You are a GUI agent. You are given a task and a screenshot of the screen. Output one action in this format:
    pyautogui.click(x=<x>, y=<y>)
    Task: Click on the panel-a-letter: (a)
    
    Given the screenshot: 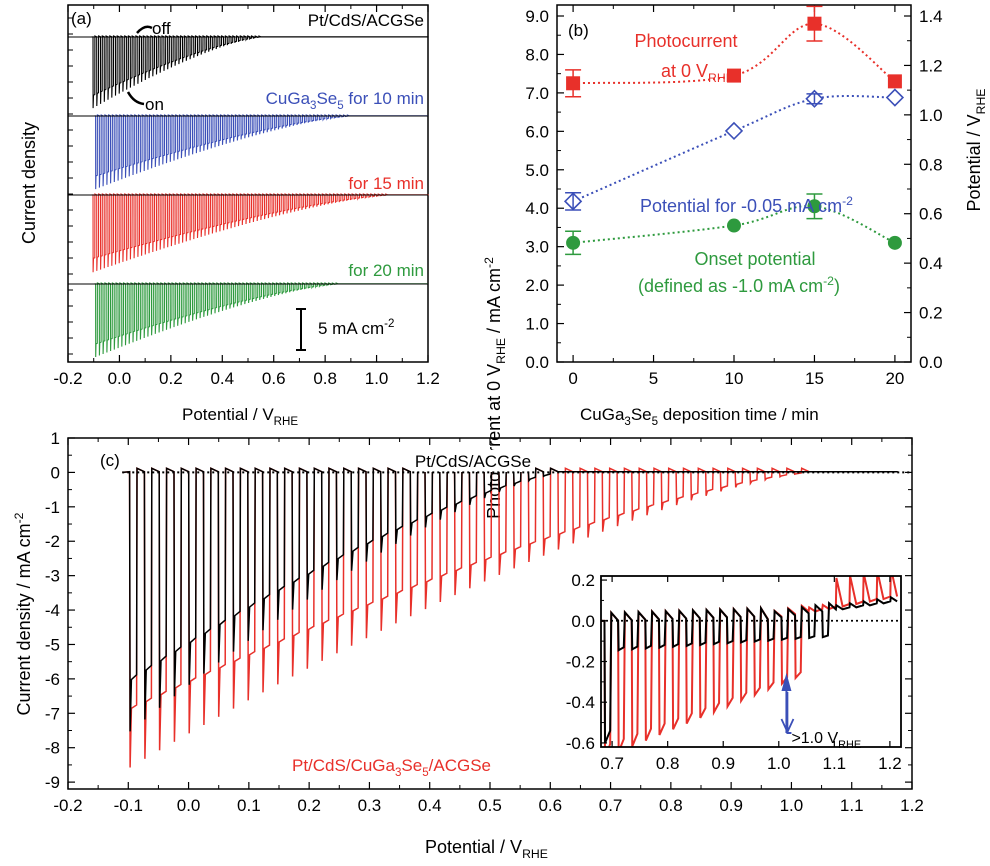 What is the action you would take?
    pyautogui.click(x=81, y=18)
    